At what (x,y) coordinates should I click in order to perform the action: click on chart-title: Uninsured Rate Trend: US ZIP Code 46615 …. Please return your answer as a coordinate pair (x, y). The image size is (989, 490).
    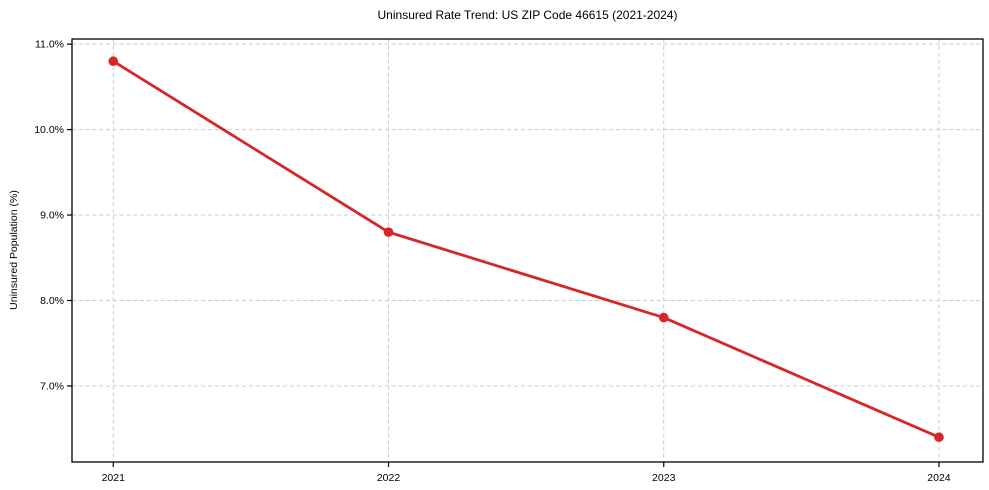
    Looking at the image, I should click on (527, 15).